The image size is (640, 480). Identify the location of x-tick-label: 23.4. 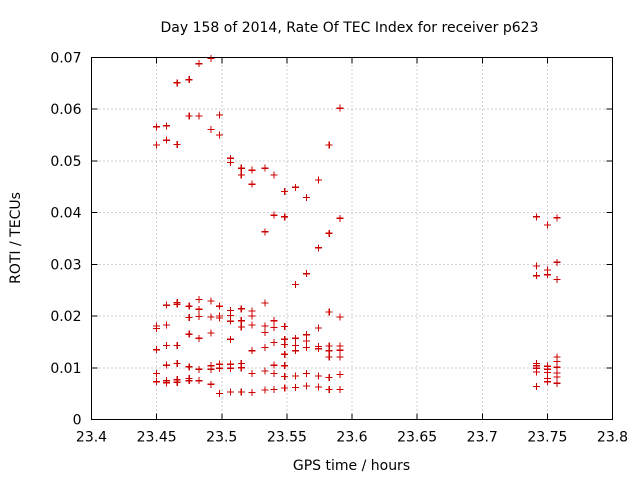
(91, 438).